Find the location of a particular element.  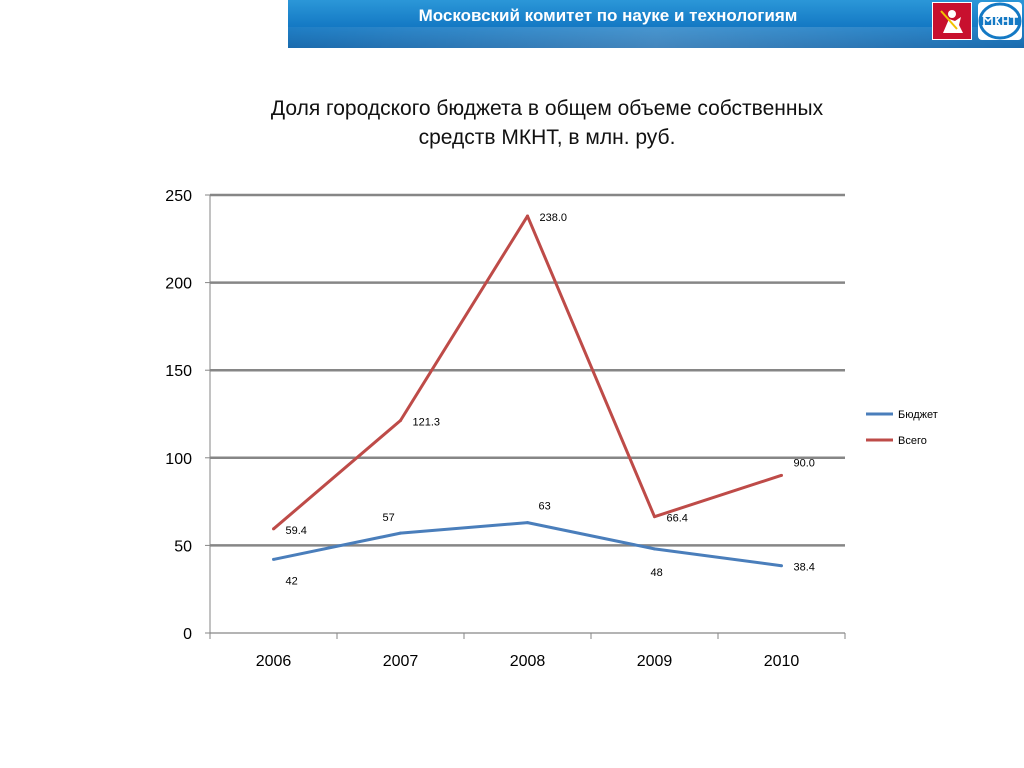

data-label: 57 is located at coordinates (389, 518).